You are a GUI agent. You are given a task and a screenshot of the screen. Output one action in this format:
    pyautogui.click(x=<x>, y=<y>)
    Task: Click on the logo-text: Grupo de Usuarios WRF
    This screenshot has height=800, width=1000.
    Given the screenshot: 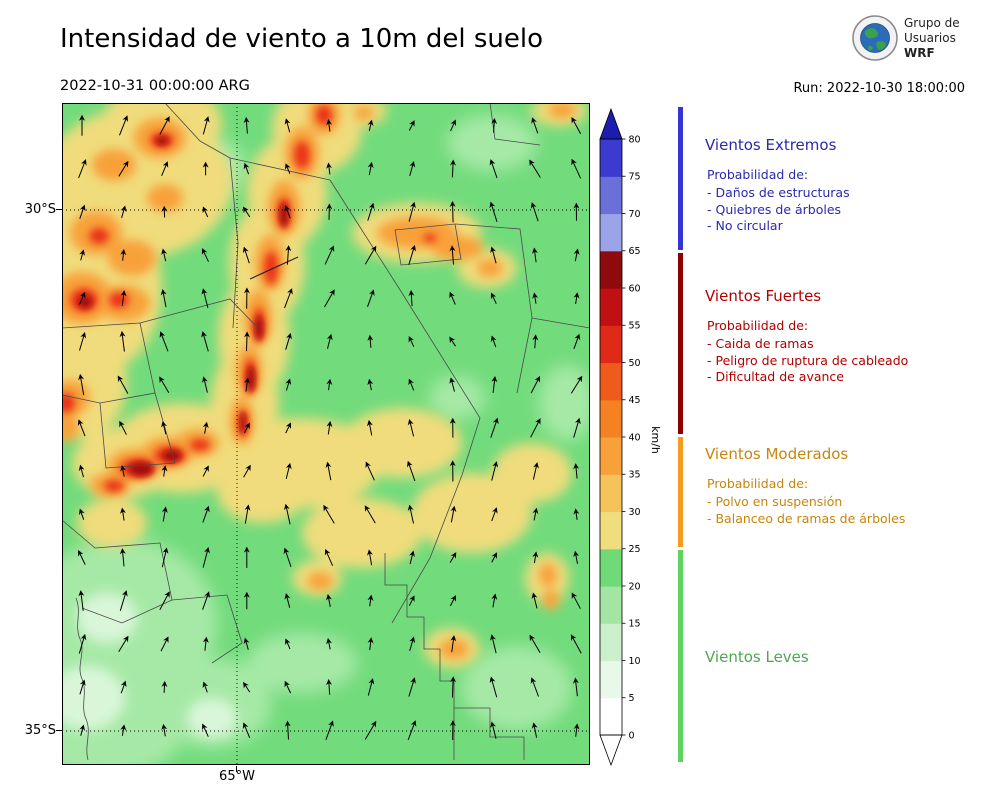 What is the action you would take?
    pyautogui.click(x=932, y=38)
    